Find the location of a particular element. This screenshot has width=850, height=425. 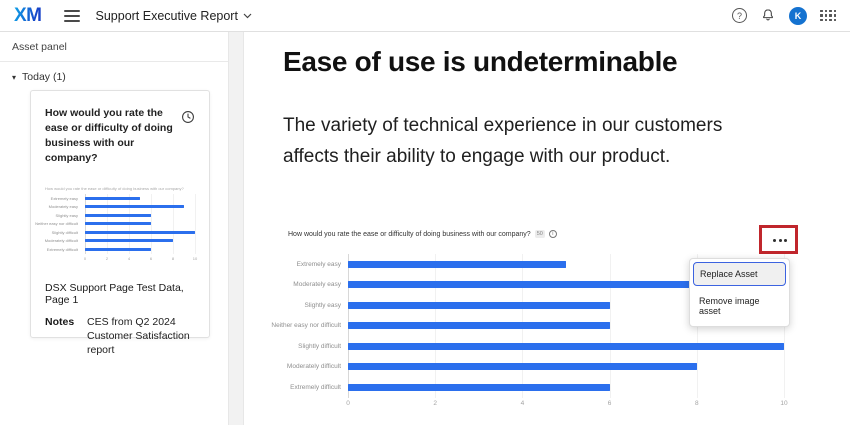

asset-options-button is located at coordinates (780, 240).